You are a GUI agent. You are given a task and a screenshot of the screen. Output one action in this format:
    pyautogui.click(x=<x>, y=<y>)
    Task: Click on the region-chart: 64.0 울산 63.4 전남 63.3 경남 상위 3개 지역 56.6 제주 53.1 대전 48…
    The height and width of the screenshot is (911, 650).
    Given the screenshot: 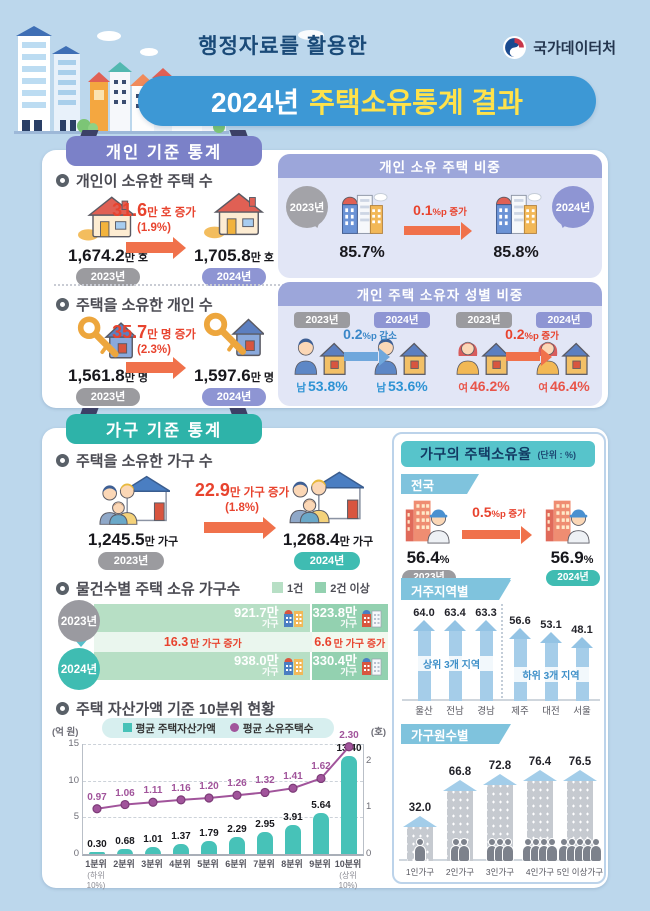 What is the action you would take?
    pyautogui.click(x=501, y=659)
    